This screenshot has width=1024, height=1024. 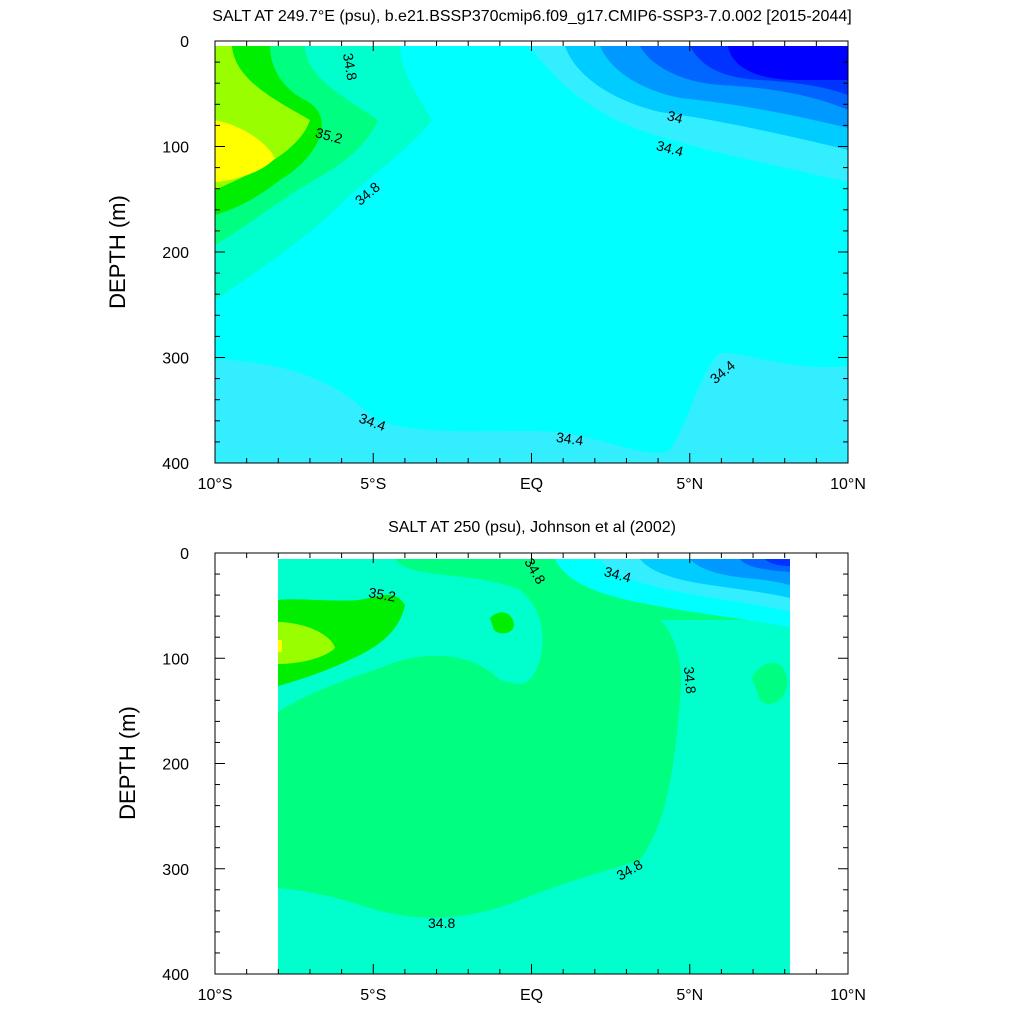 I want to click on contour-label: 34, so click(x=674, y=117).